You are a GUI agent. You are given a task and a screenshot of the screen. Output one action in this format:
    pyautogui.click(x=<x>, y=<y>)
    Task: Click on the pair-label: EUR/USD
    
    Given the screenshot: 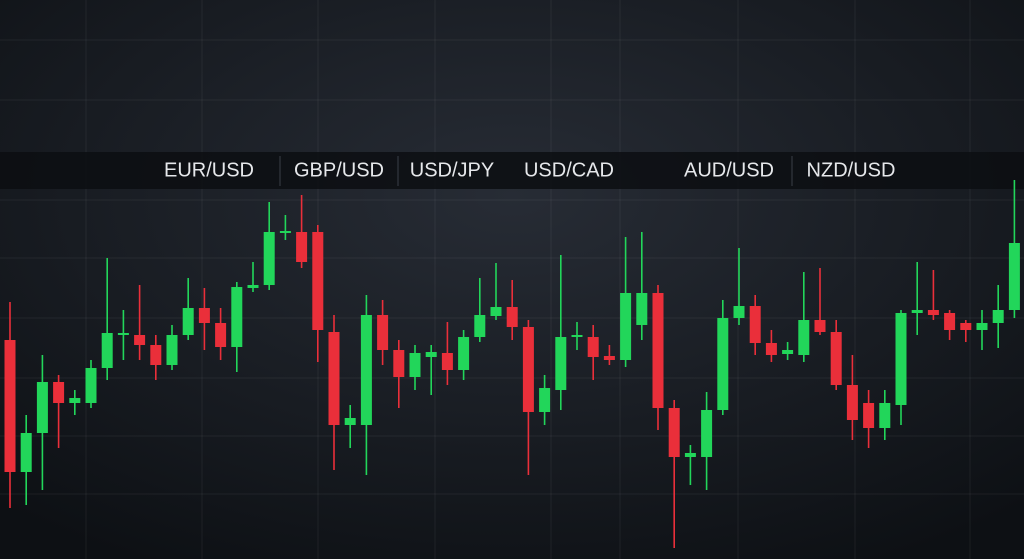 What is the action you would take?
    pyautogui.click(x=209, y=170)
    